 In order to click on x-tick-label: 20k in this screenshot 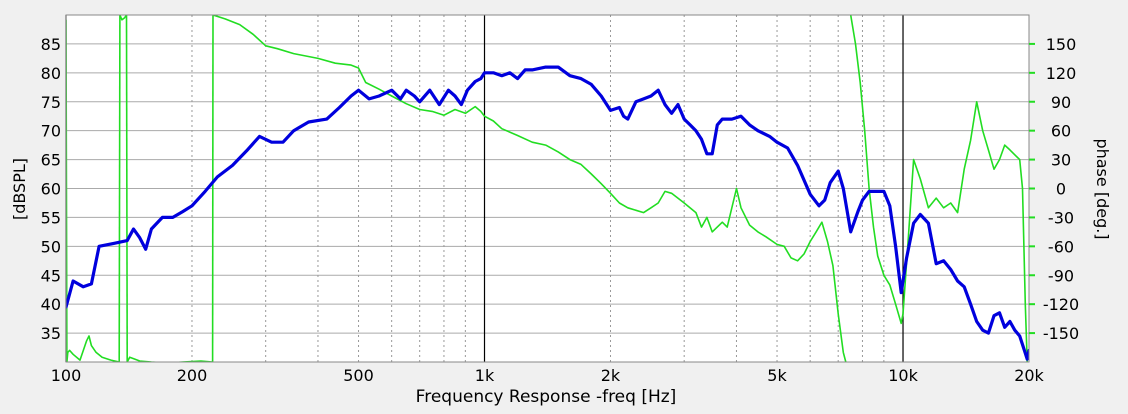, I will do `click(1029, 375)`.